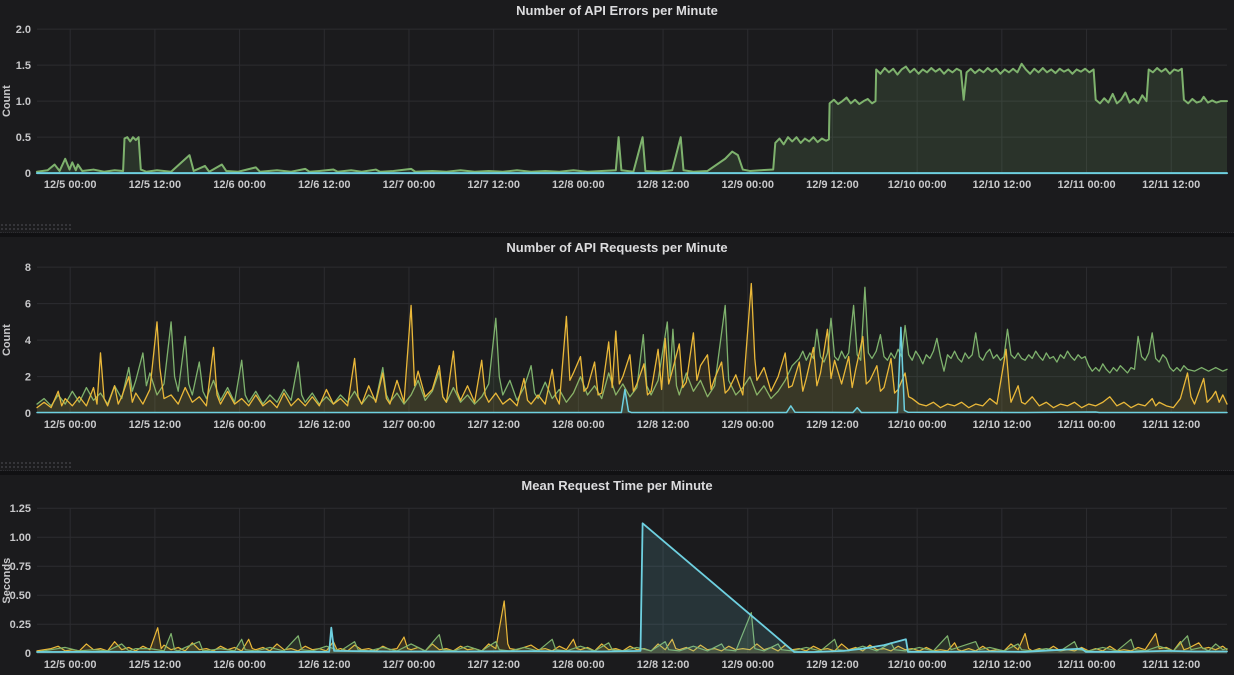  What do you see at coordinates (20, 596) in the screenshot?
I see `y-tick-label: 0.50` at bounding box center [20, 596].